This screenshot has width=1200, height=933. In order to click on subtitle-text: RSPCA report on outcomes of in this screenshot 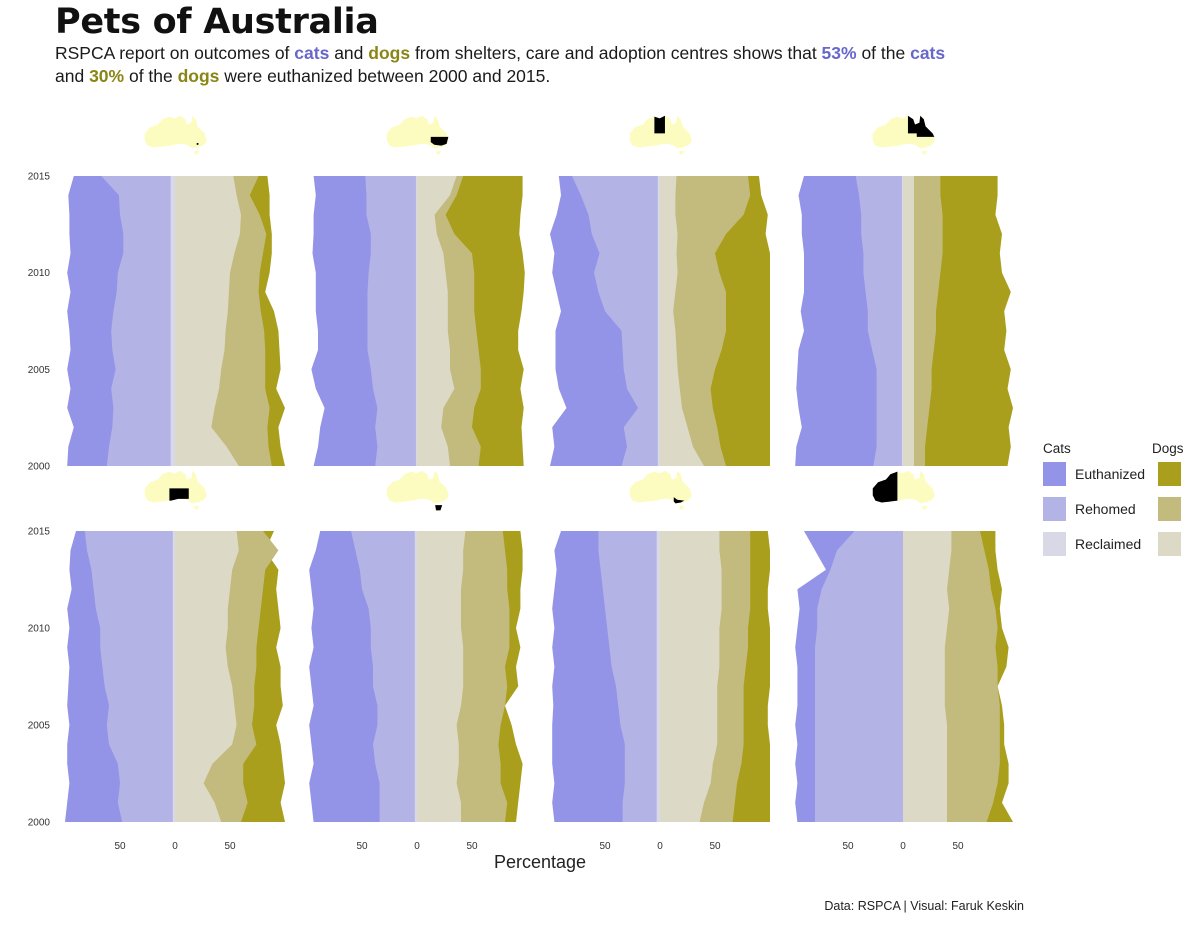, I will do `click(175, 53)`.